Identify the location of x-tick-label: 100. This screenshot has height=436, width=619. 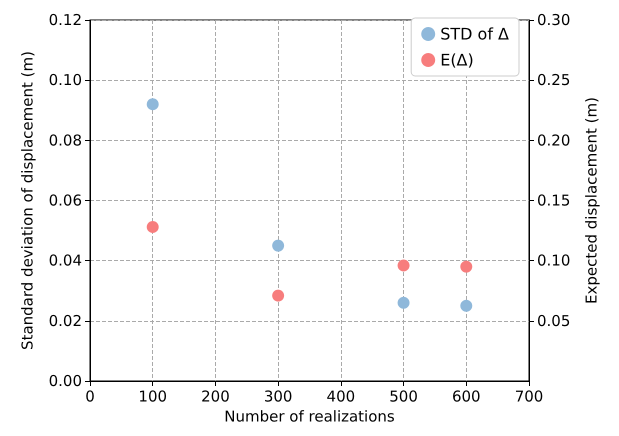
(153, 397).